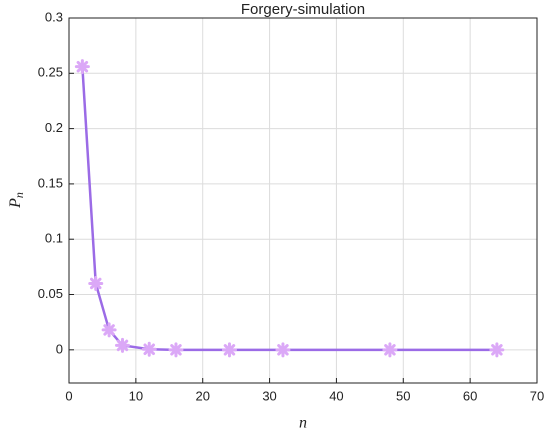 The width and height of the screenshot is (550, 434). I want to click on y-axis-label: Pn, so click(16, 200).